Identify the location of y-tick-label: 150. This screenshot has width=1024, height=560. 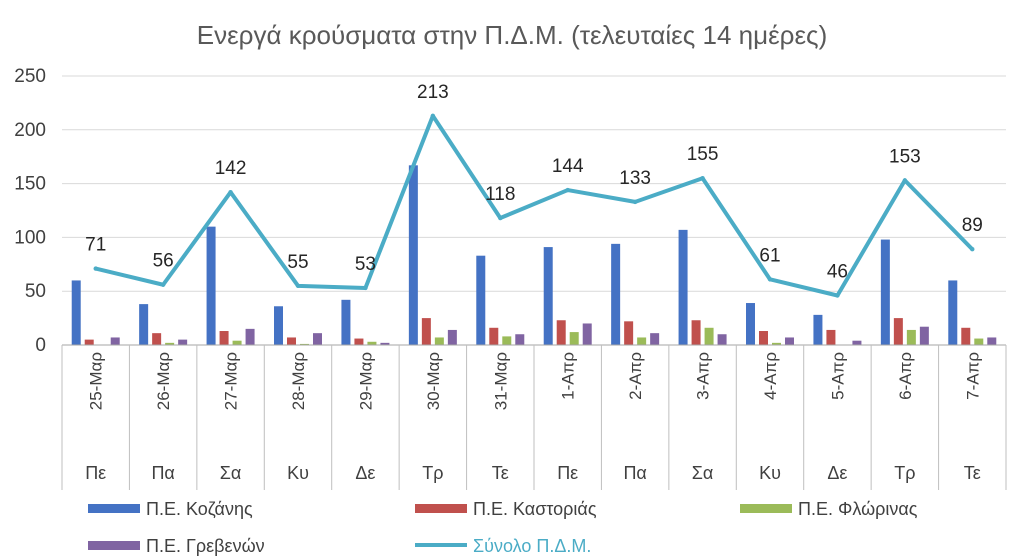
(30, 184).